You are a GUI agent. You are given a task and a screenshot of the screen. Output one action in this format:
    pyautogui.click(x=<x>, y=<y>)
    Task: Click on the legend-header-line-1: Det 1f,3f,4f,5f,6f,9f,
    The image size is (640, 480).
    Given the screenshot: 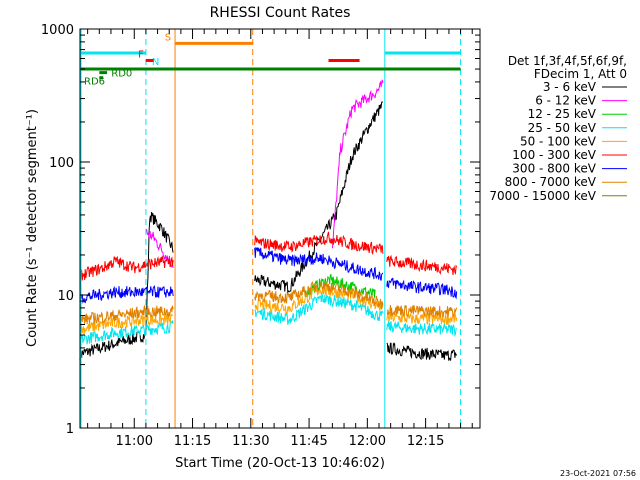 What is the action you would take?
    pyautogui.click(x=567, y=61)
    